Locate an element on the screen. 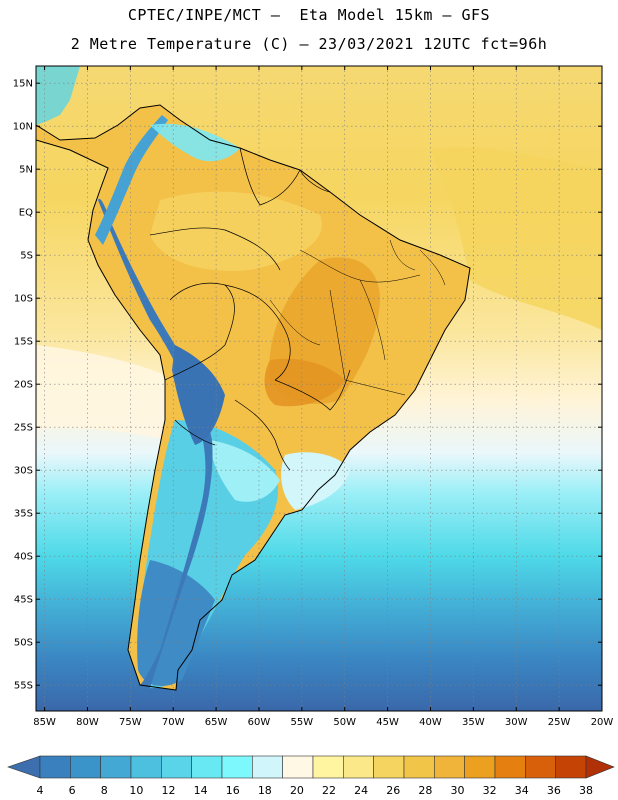 Image resolution: width=618 pixels, height=800 pixels. lon-tick-label: 65W is located at coordinates (216, 722).